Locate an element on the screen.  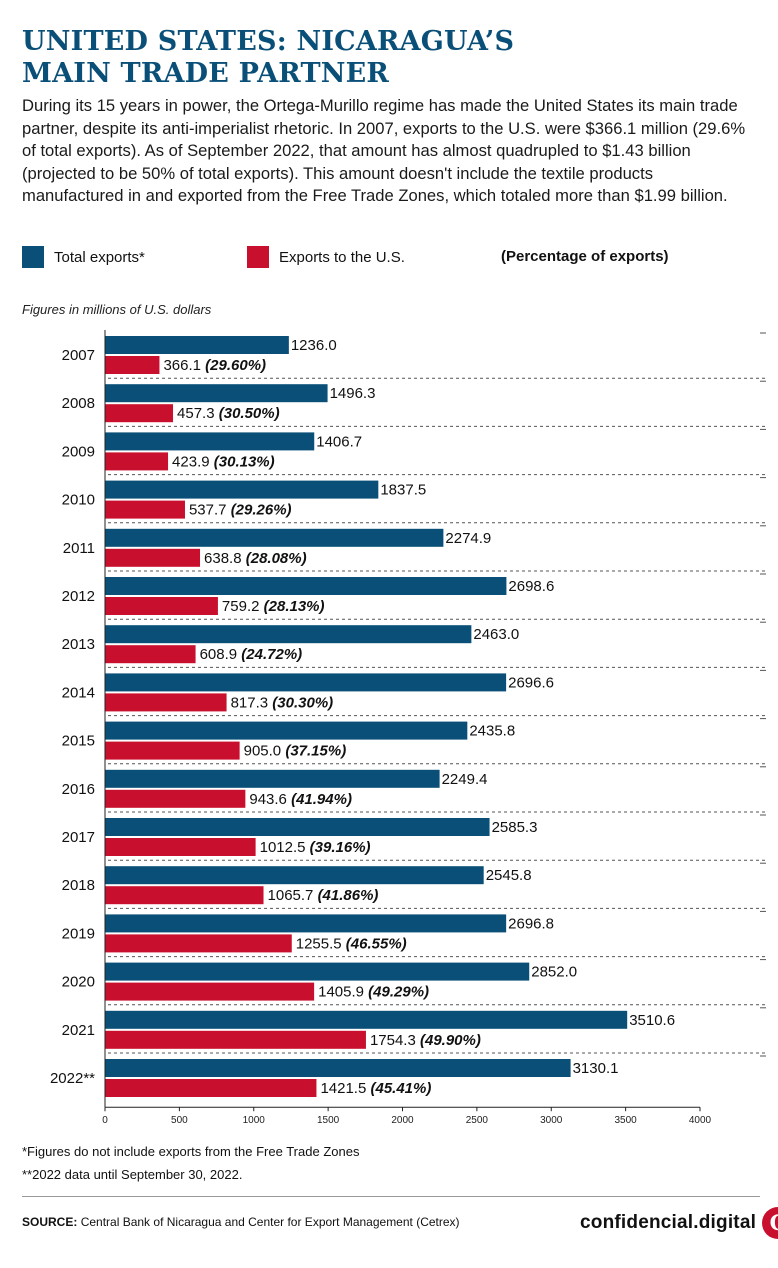
value-label-us: 608.9 (24.72%) is located at coordinates (251, 654).